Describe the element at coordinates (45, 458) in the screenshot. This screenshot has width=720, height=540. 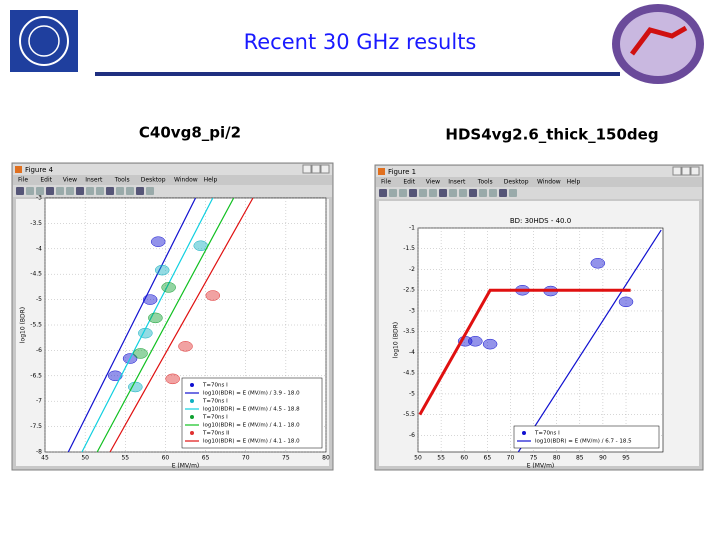
I see `x-tick-label: 45` at that location.